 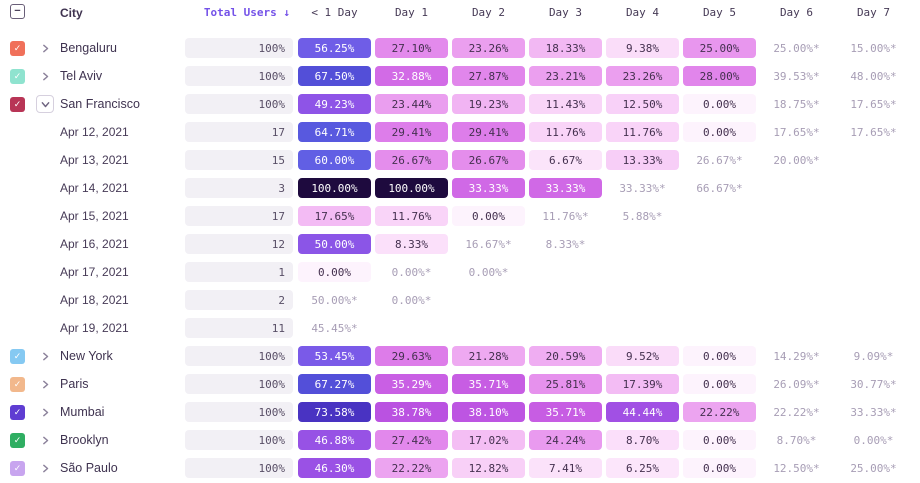 I want to click on retention-cell: 18.33%, so click(x=565, y=48).